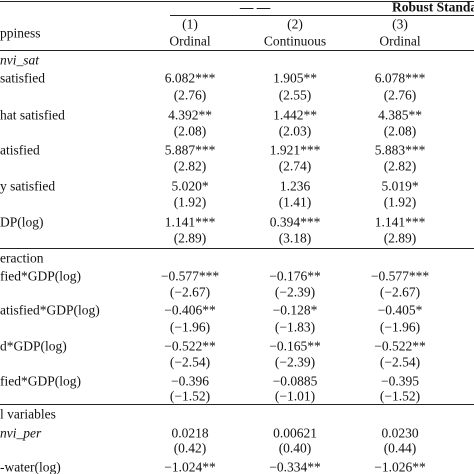 This screenshot has height=474, width=474. I want to click on cell: −0.396, so click(190, 381).